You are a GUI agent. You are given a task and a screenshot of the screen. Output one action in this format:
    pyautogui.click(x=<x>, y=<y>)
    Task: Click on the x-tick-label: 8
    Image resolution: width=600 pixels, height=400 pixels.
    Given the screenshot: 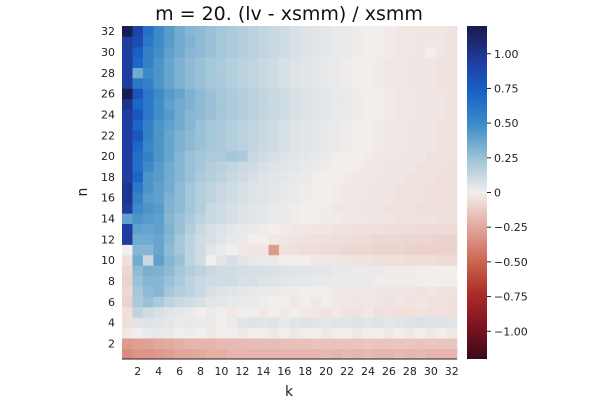 What is the action you would take?
    pyautogui.click(x=200, y=371)
    